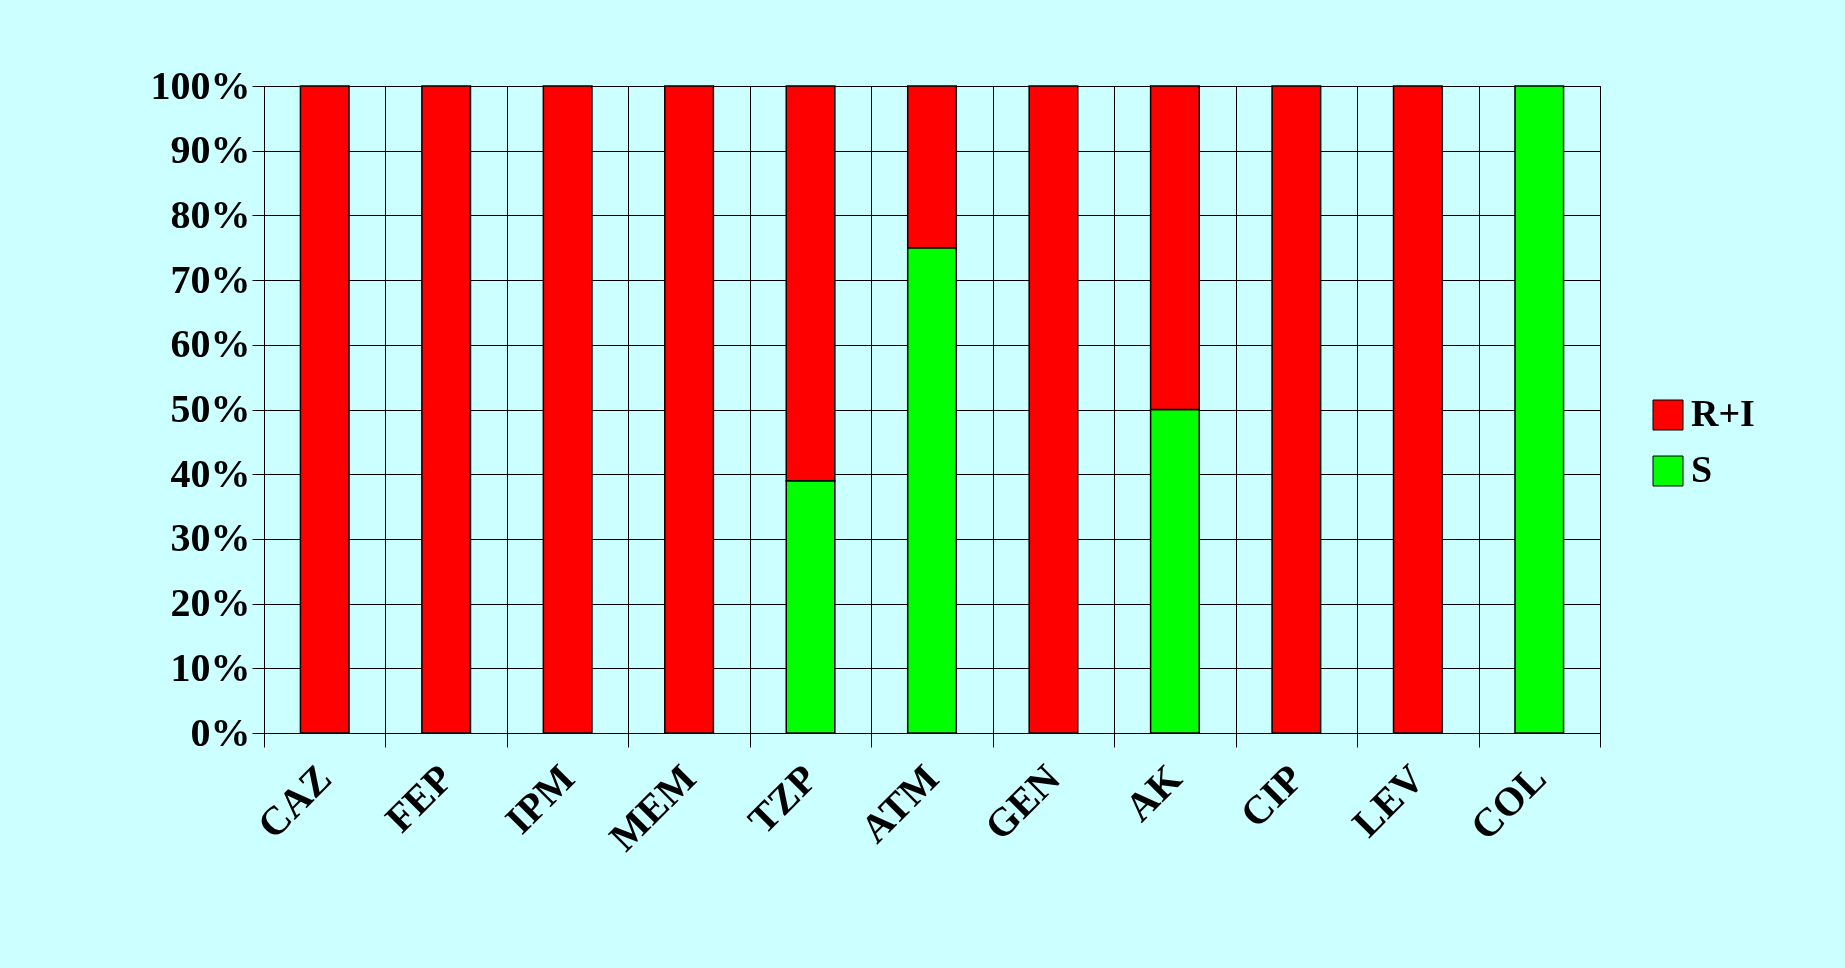 The image size is (1845, 968). What do you see at coordinates (210, 344) in the screenshot?
I see `y-tick-label: 60%` at bounding box center [210, 344].